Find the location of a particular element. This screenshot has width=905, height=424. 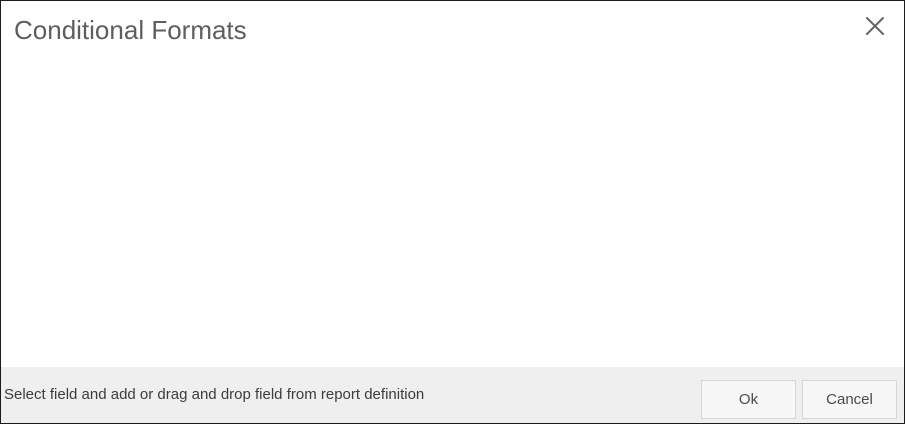

close-button is located at coordinates (875, 26).